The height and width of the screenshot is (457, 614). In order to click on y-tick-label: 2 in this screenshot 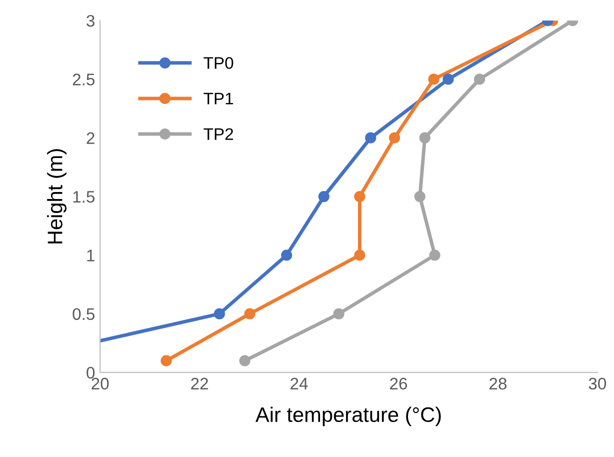, I will do `click(90, 138)`.